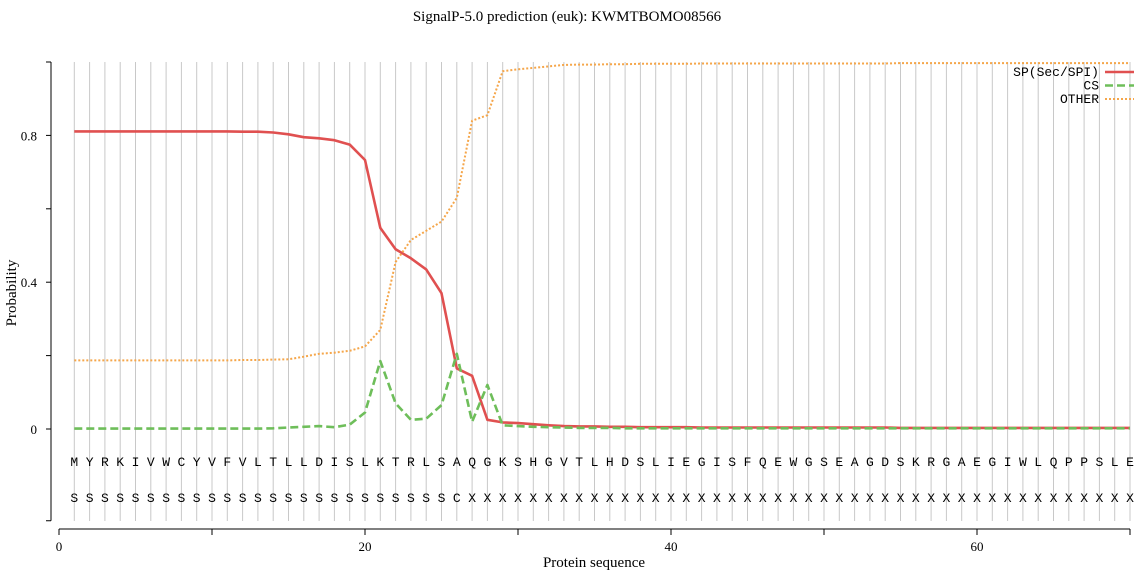 This screenshot has height=572, width=1139. I want to click on y-axis: 0 0.4 0.8, so click(36, 291).